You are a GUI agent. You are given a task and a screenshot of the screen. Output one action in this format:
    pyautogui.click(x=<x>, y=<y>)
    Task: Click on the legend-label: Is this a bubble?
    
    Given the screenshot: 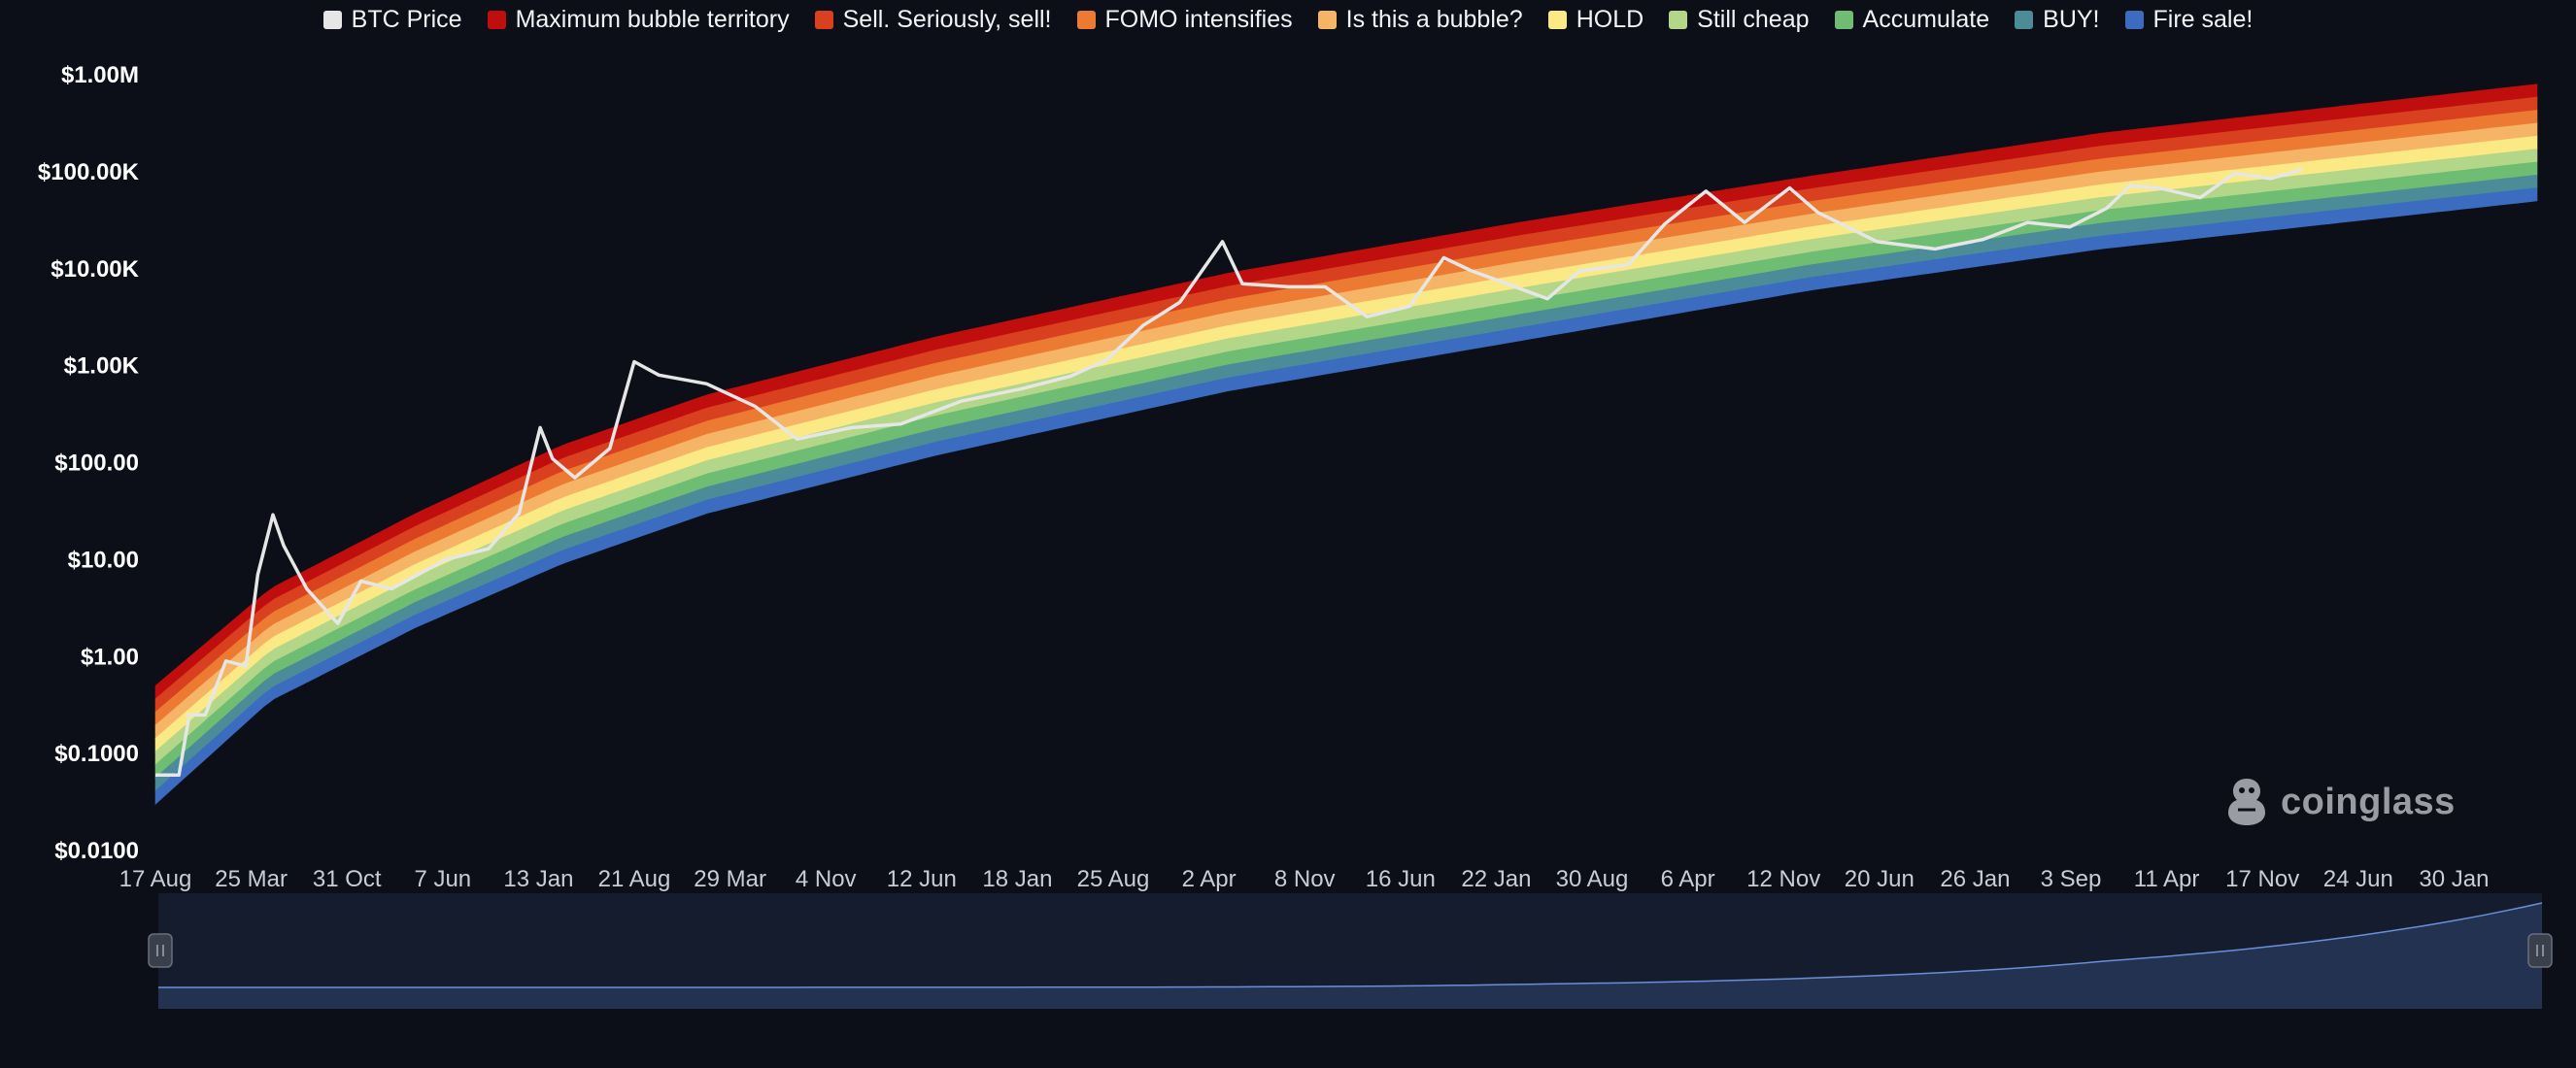 What is the action you would take?
    pyautogui.click(x=1434, y=20)
    